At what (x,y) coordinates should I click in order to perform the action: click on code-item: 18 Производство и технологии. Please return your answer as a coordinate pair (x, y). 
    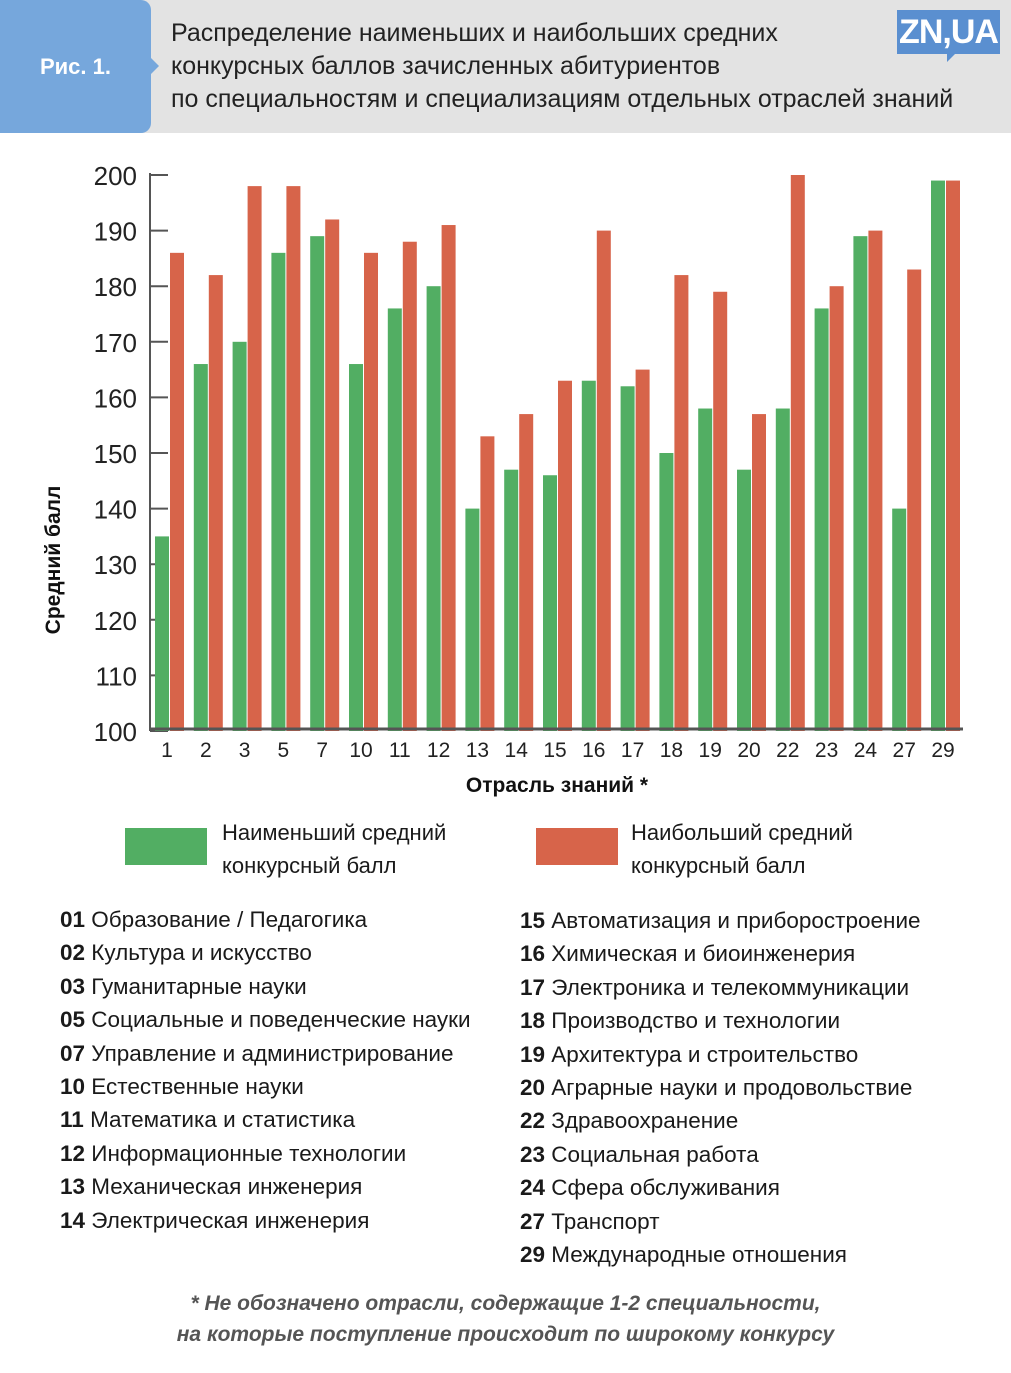
    Looking at the image, I should click on (720, 1020).